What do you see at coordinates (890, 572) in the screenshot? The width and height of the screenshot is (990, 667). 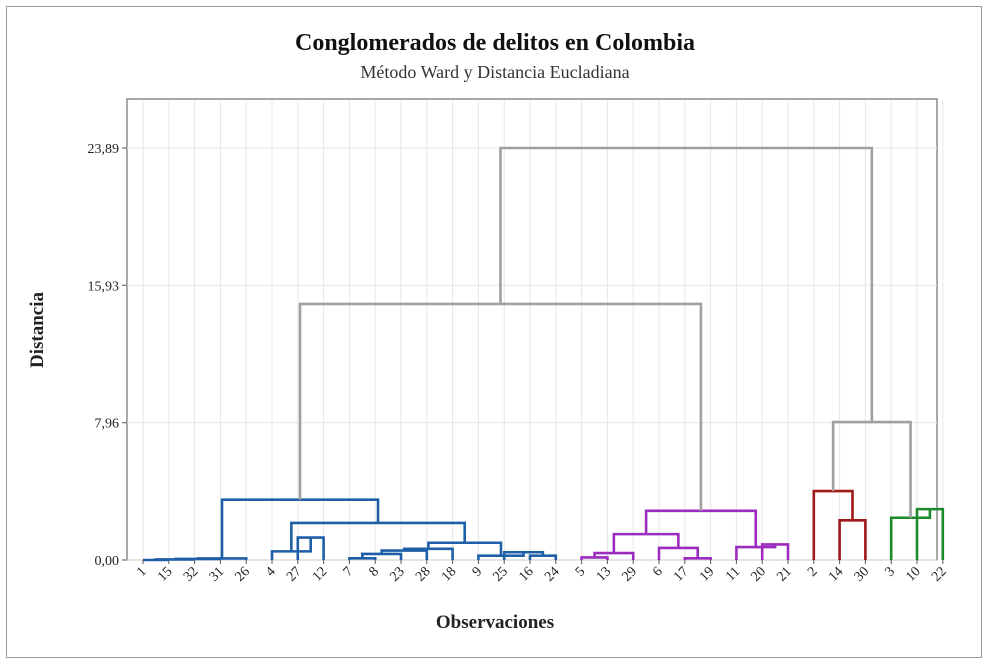 I see `x-tick-label: 3` at bounding box center [890, 572].